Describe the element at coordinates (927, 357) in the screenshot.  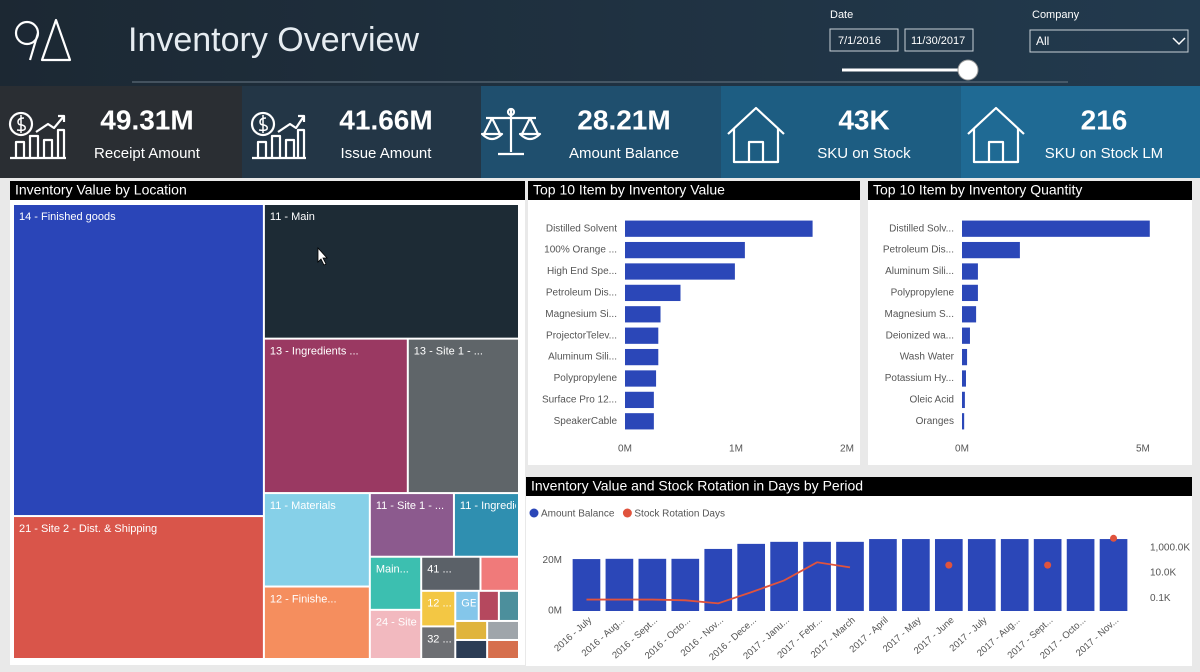
I see `y-tick-label: Wash Water` at that location.